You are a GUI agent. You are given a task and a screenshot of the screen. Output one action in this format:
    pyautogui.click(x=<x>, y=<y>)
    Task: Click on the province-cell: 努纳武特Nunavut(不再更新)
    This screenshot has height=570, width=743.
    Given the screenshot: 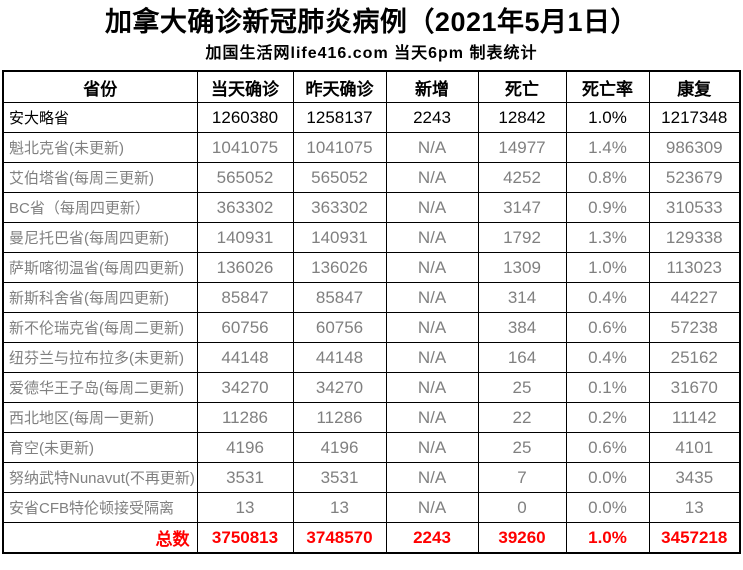 What is the action you would take?
    pyautogui.click(x=100, y=477)
    